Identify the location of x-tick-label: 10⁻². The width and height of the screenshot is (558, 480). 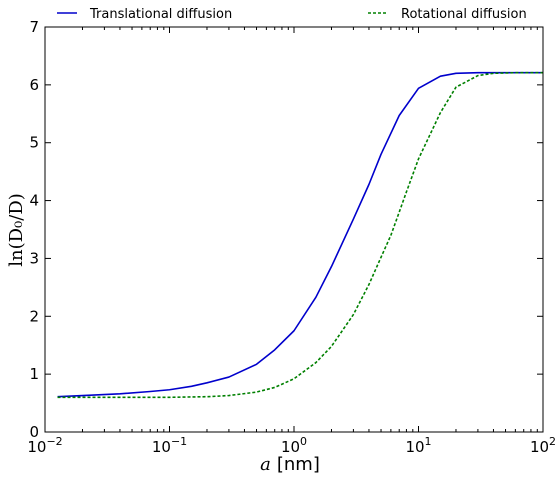
(44, 445).